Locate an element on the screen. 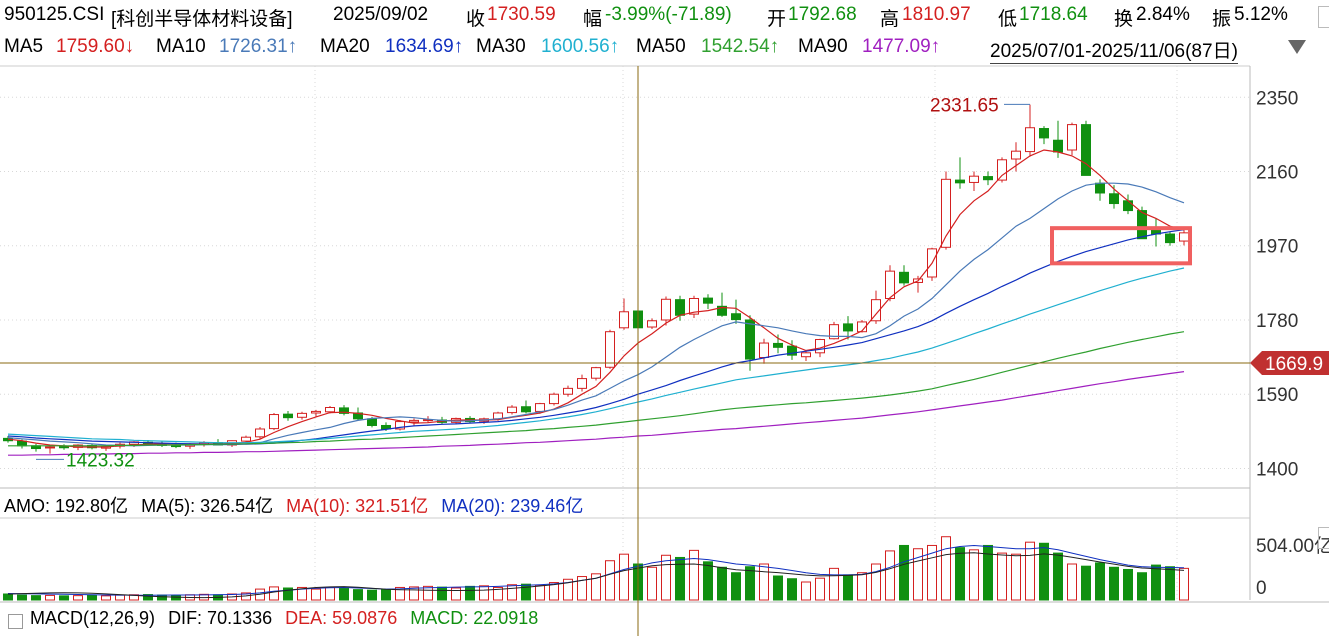  min-label: 1423.32 is located at coordinates (100, 460).